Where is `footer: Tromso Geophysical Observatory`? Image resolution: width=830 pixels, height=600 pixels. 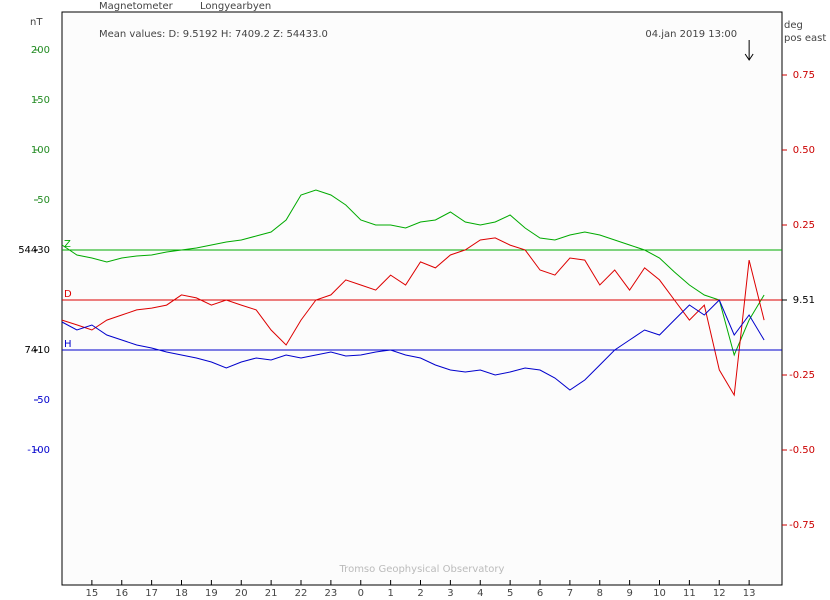 footer: Tromso Geophysical Observatory is located at coordinates (422, 569).